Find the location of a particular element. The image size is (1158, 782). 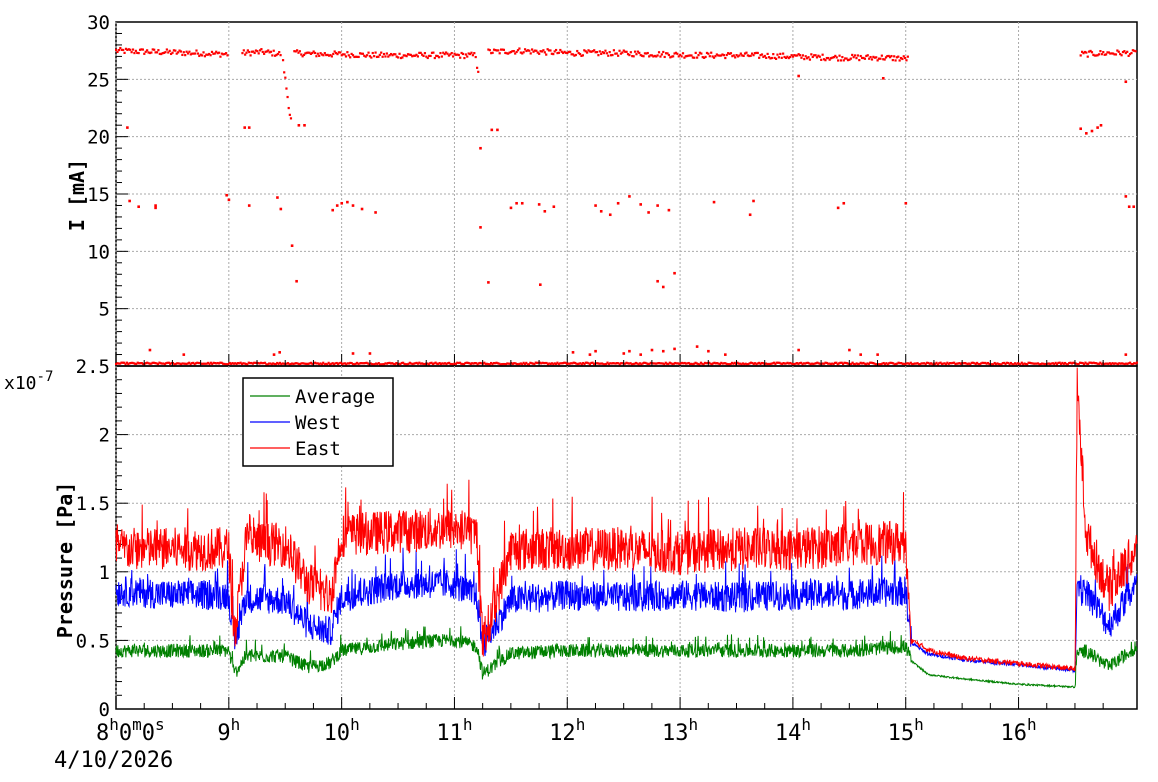

xtick-label-sup: h is located at coordinates (236, 724).